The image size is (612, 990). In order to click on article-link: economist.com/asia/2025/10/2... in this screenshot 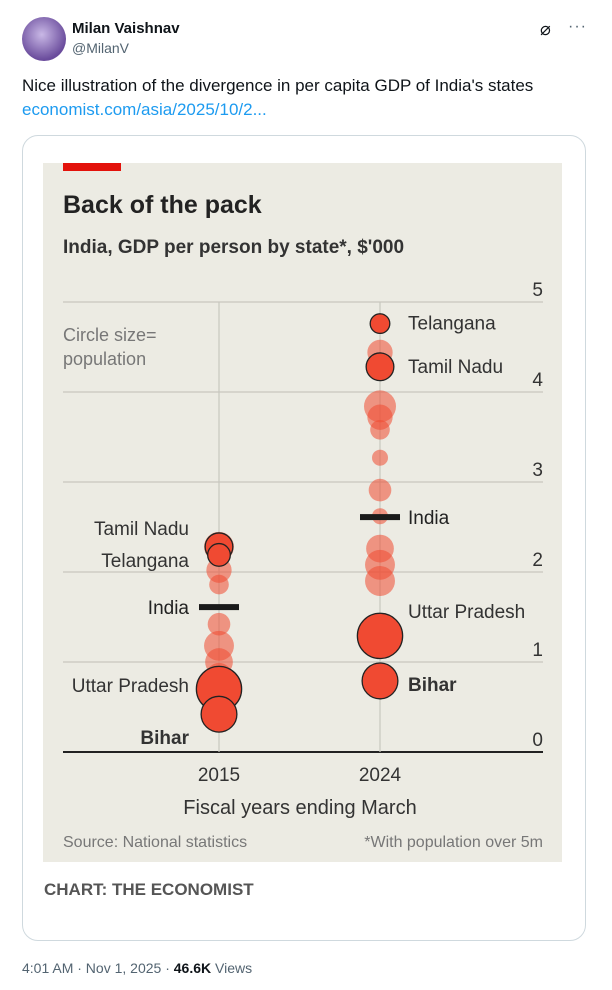, I will do `click(144, 109)`.